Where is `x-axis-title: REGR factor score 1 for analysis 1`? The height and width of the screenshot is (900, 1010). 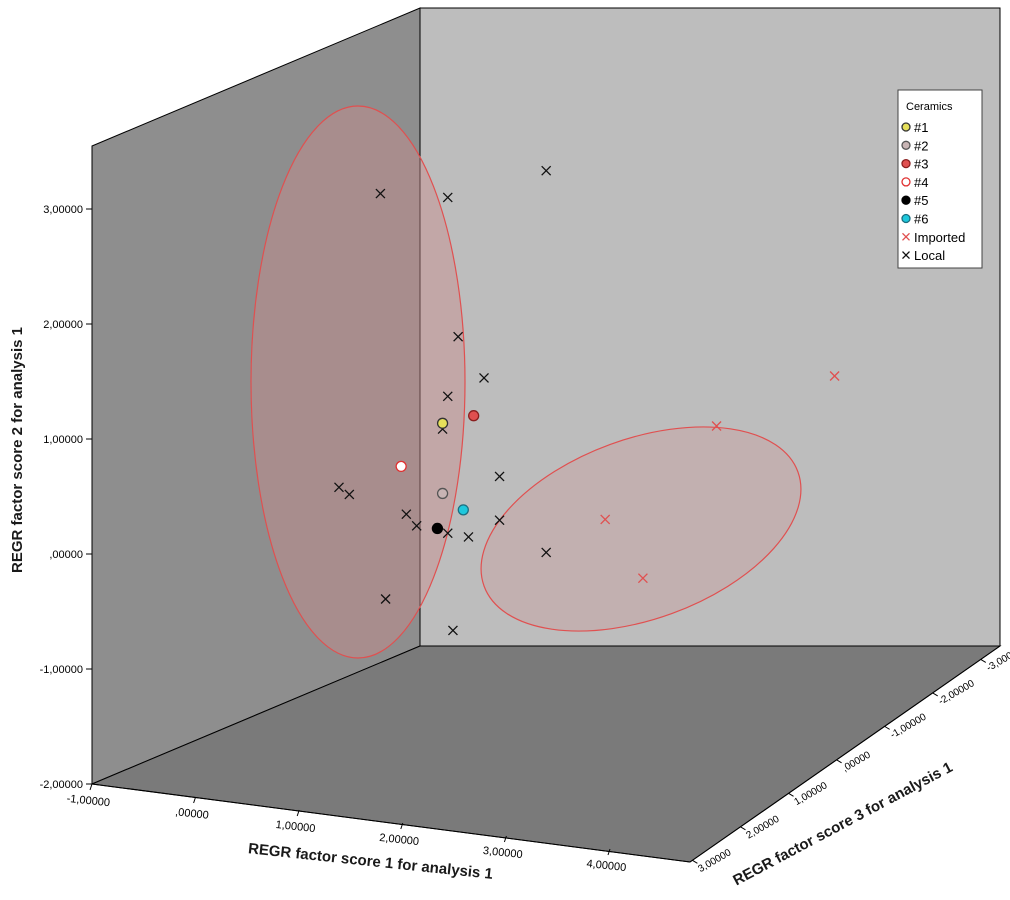 x-axis-title: REGR factor score 1 for analysis 1 is located at coordinates (370, 861).